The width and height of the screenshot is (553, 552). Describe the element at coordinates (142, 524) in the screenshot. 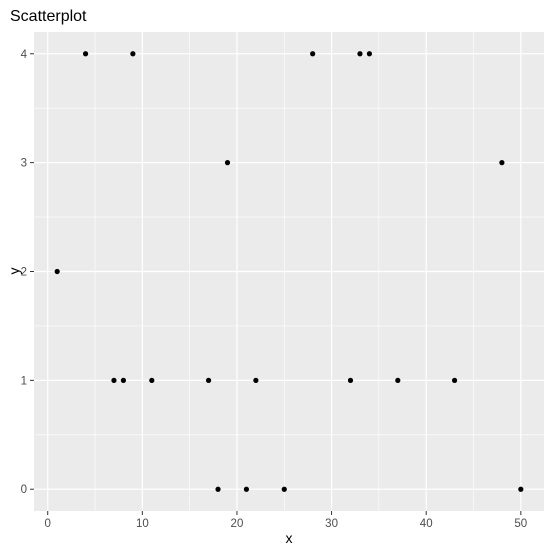

I see `x-tick-label: 10` at that location.